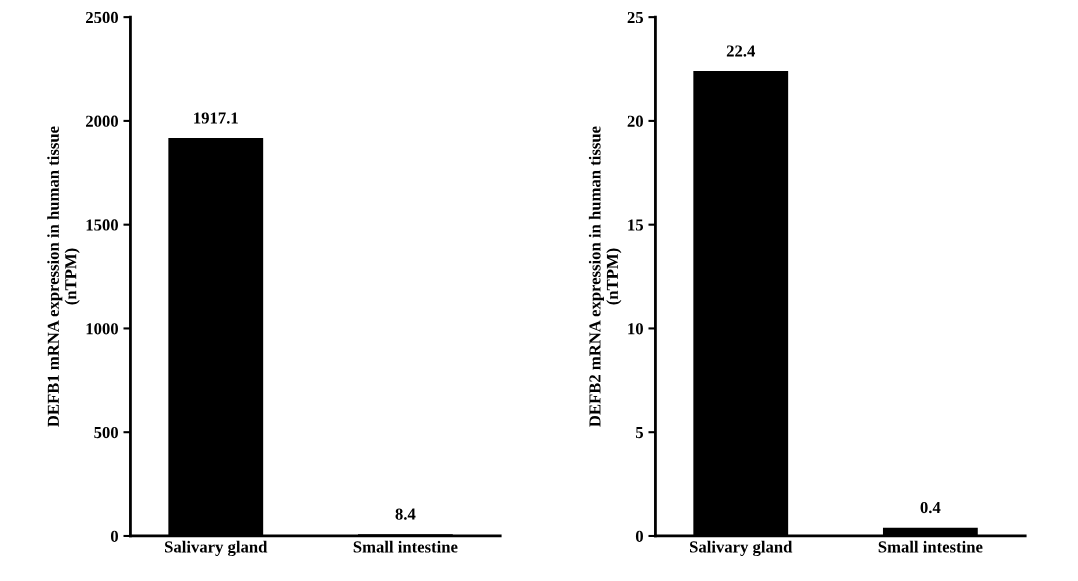  I want to click on y-axis-title: DEFB2 mRNA expression in human tissue (nTPM), so click(605, 276).